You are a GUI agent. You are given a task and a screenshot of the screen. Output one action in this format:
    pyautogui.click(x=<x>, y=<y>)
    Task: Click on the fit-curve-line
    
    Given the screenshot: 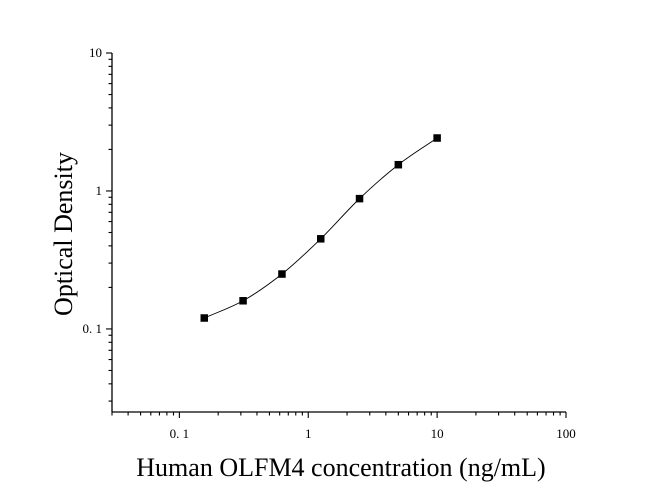 What is the action you would take?
    pyautogui.click(x=321, y=228)
    